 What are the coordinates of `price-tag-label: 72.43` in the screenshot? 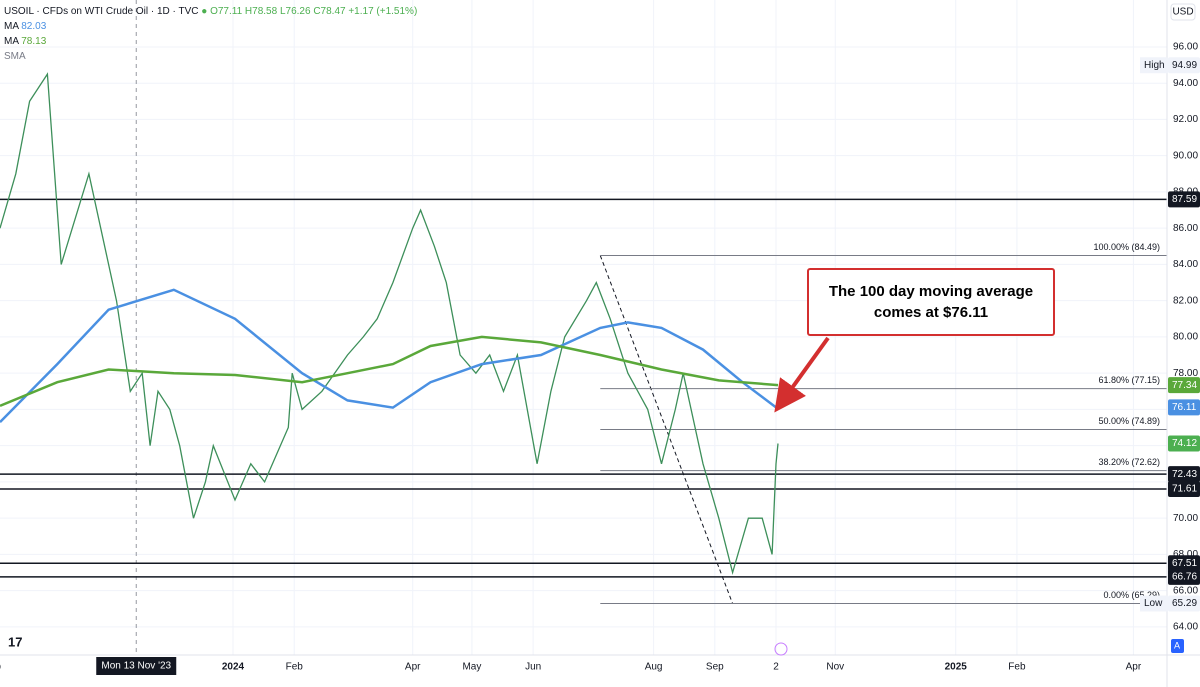 It's located at (1184, 474).